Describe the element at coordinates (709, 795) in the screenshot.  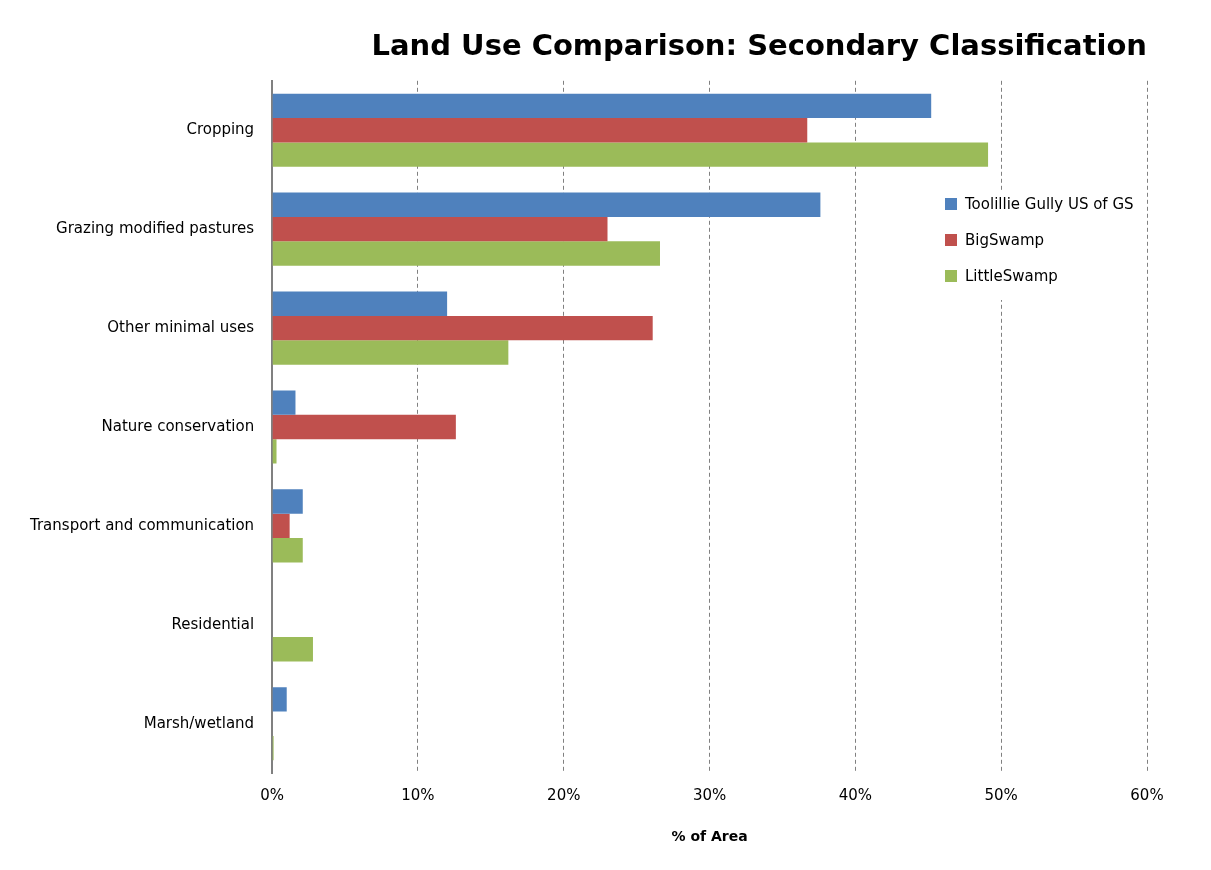
I see `x-tick-label: 30%` at that location.